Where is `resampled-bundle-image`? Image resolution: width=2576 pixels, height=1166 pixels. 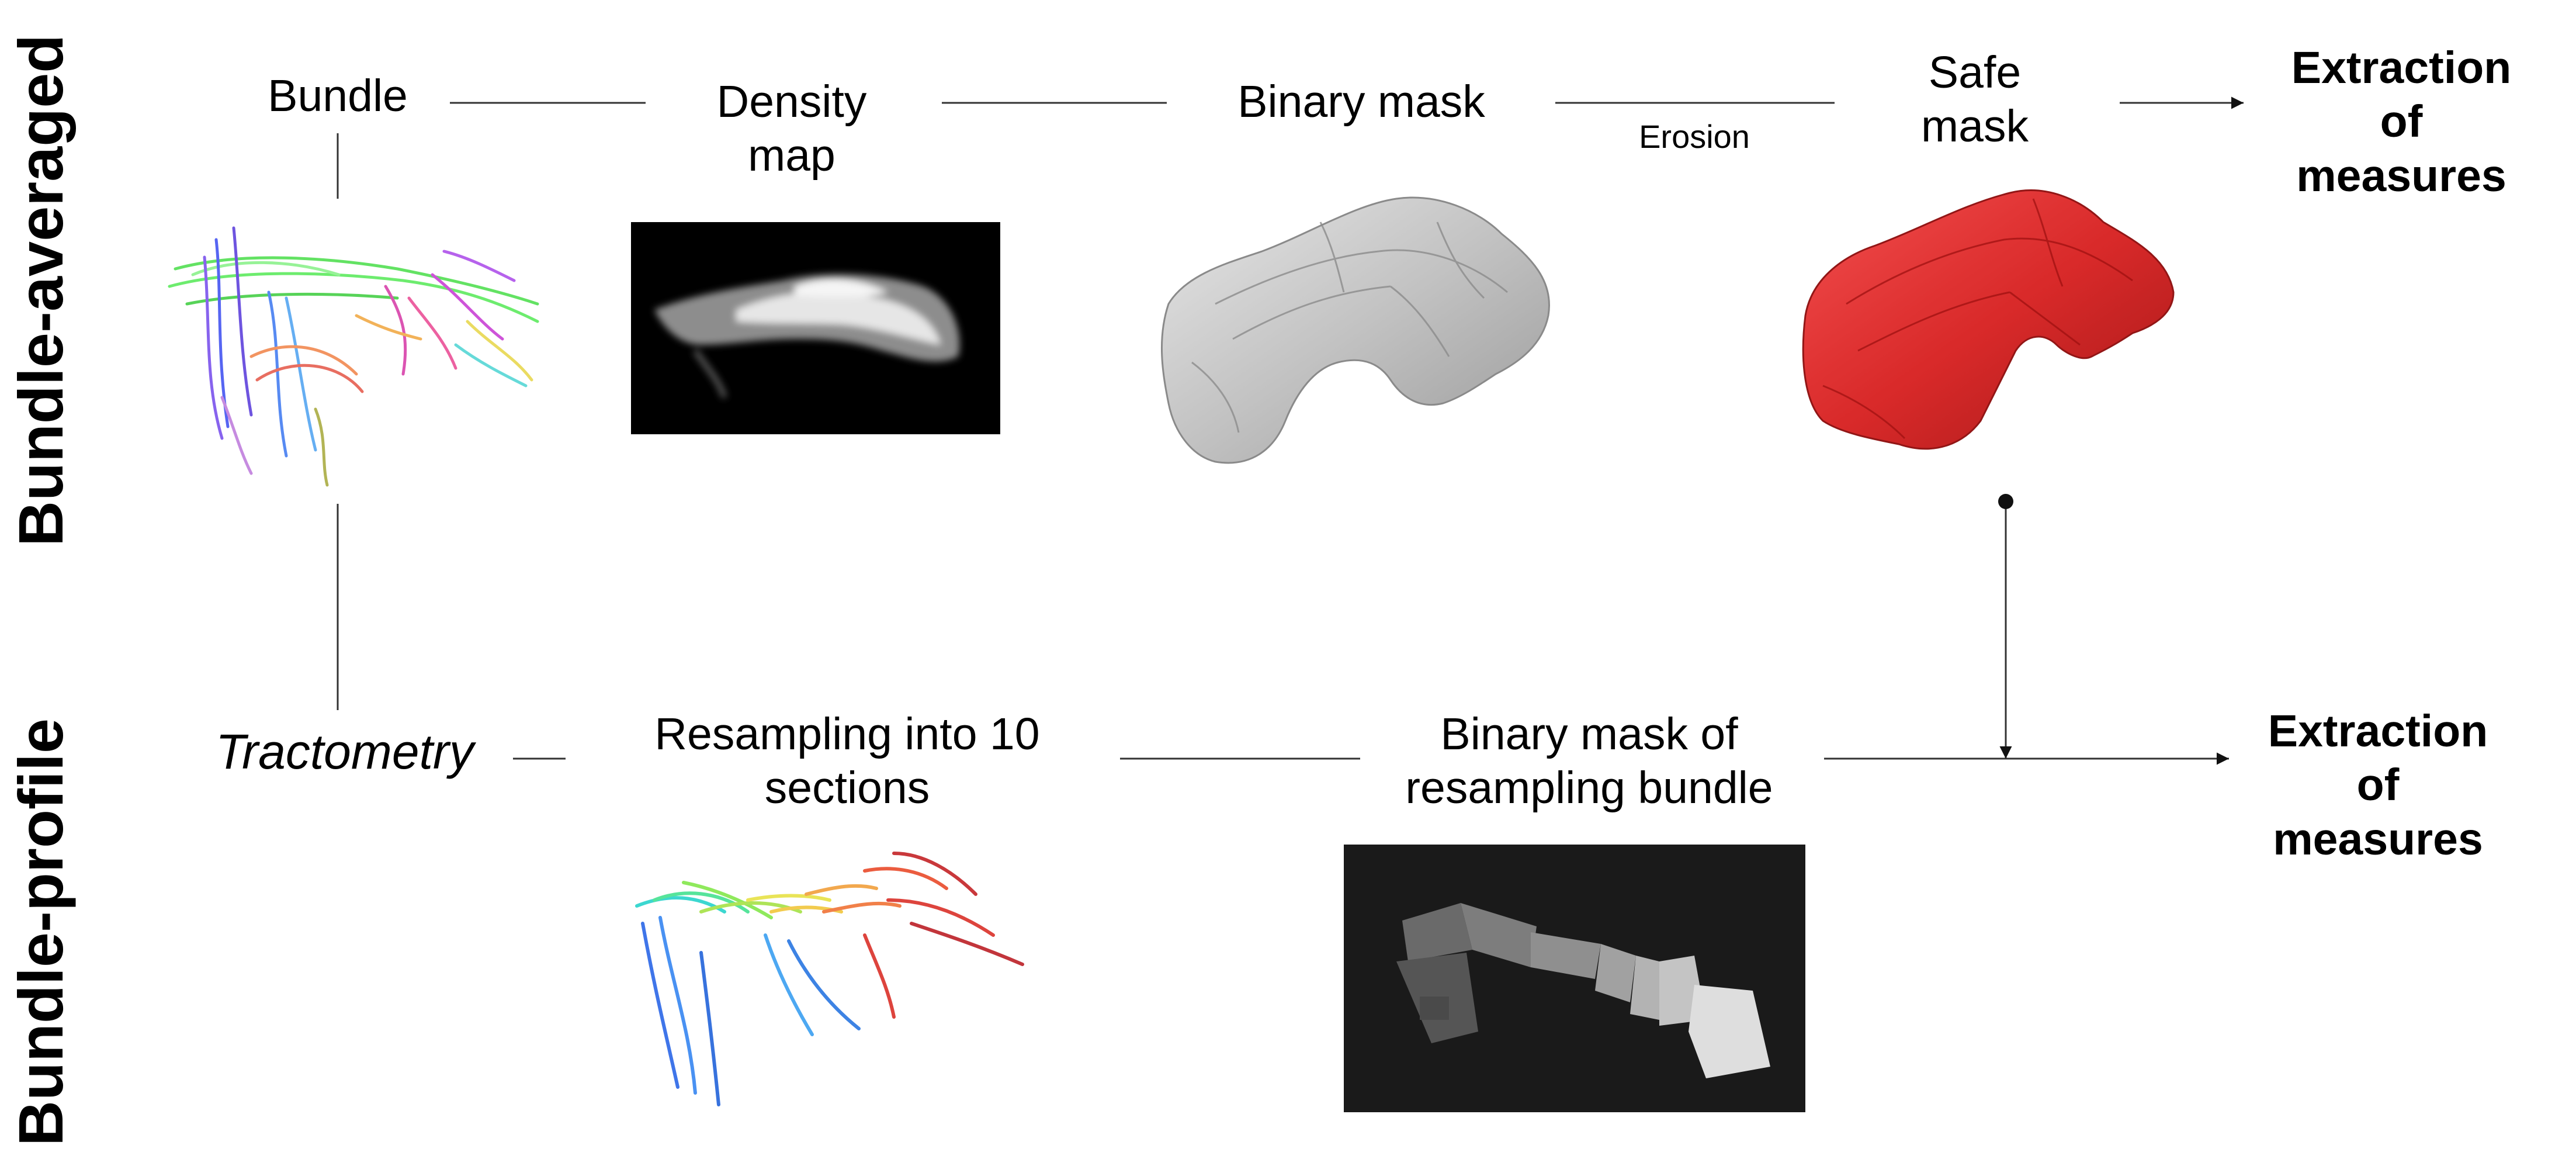
resampled-bundle-image is located at coordinates (829, 979).